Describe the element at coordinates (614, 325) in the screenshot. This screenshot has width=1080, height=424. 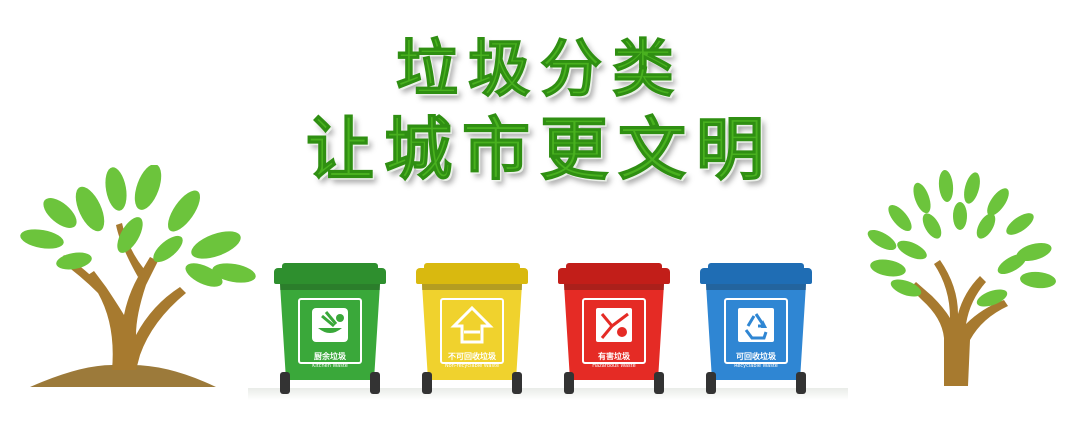
I see `hazardous-icon` at that location.